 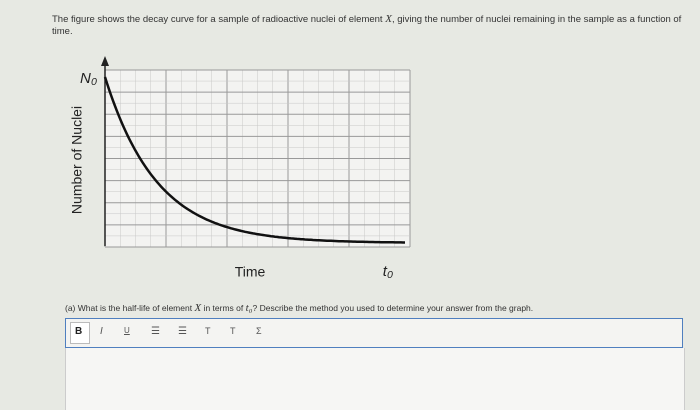 I want to click on bold-button: B, so click(x=79, y=331).